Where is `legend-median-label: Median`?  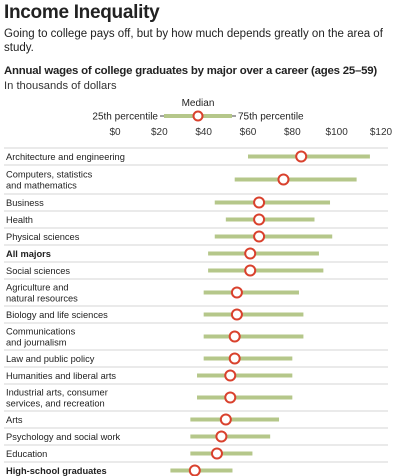
legend-median-label: Median is located at coordinates (198, 103).